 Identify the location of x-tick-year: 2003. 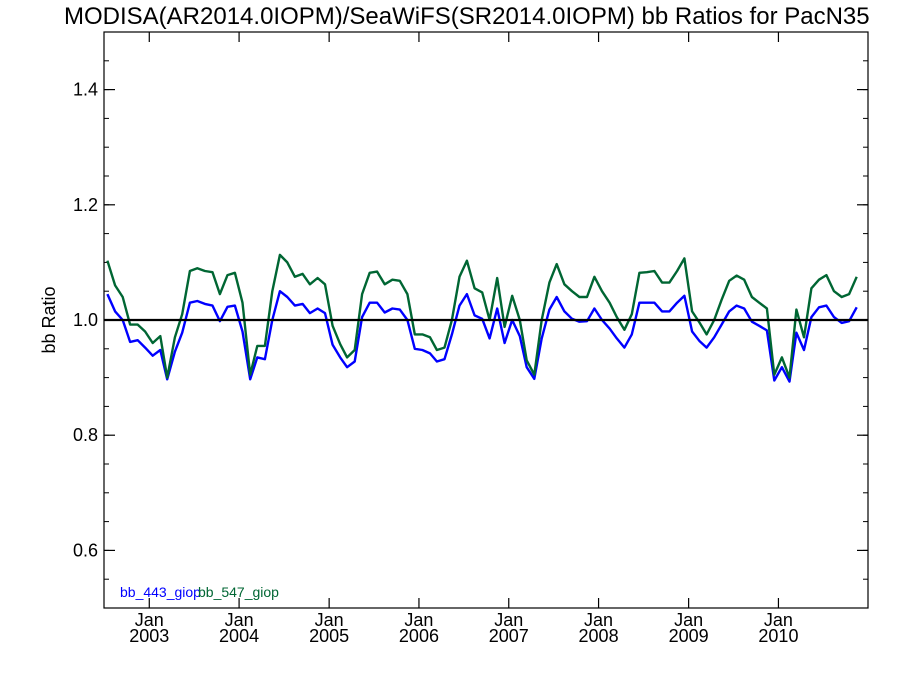
(149, 636).